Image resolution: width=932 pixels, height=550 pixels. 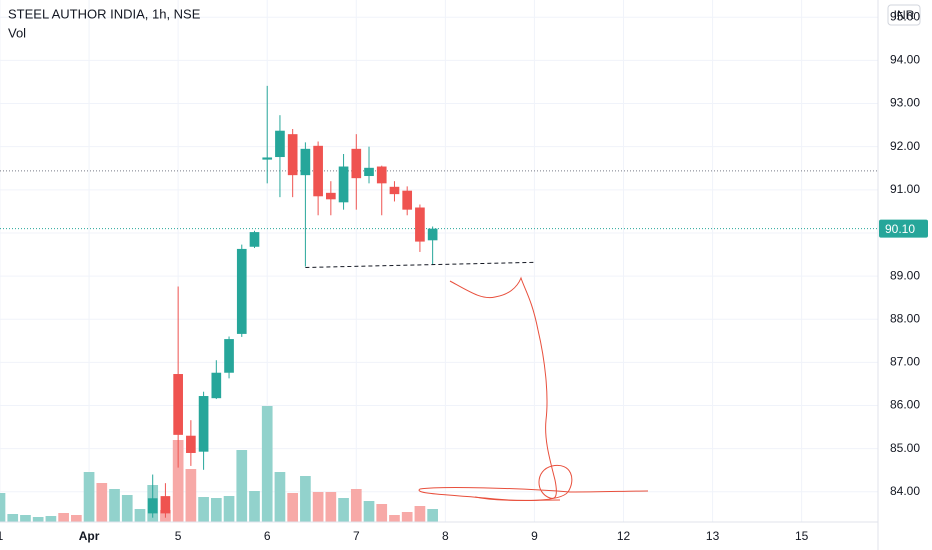 I want to click on y-tick-label: 91.00, so click(x=905, y=189).